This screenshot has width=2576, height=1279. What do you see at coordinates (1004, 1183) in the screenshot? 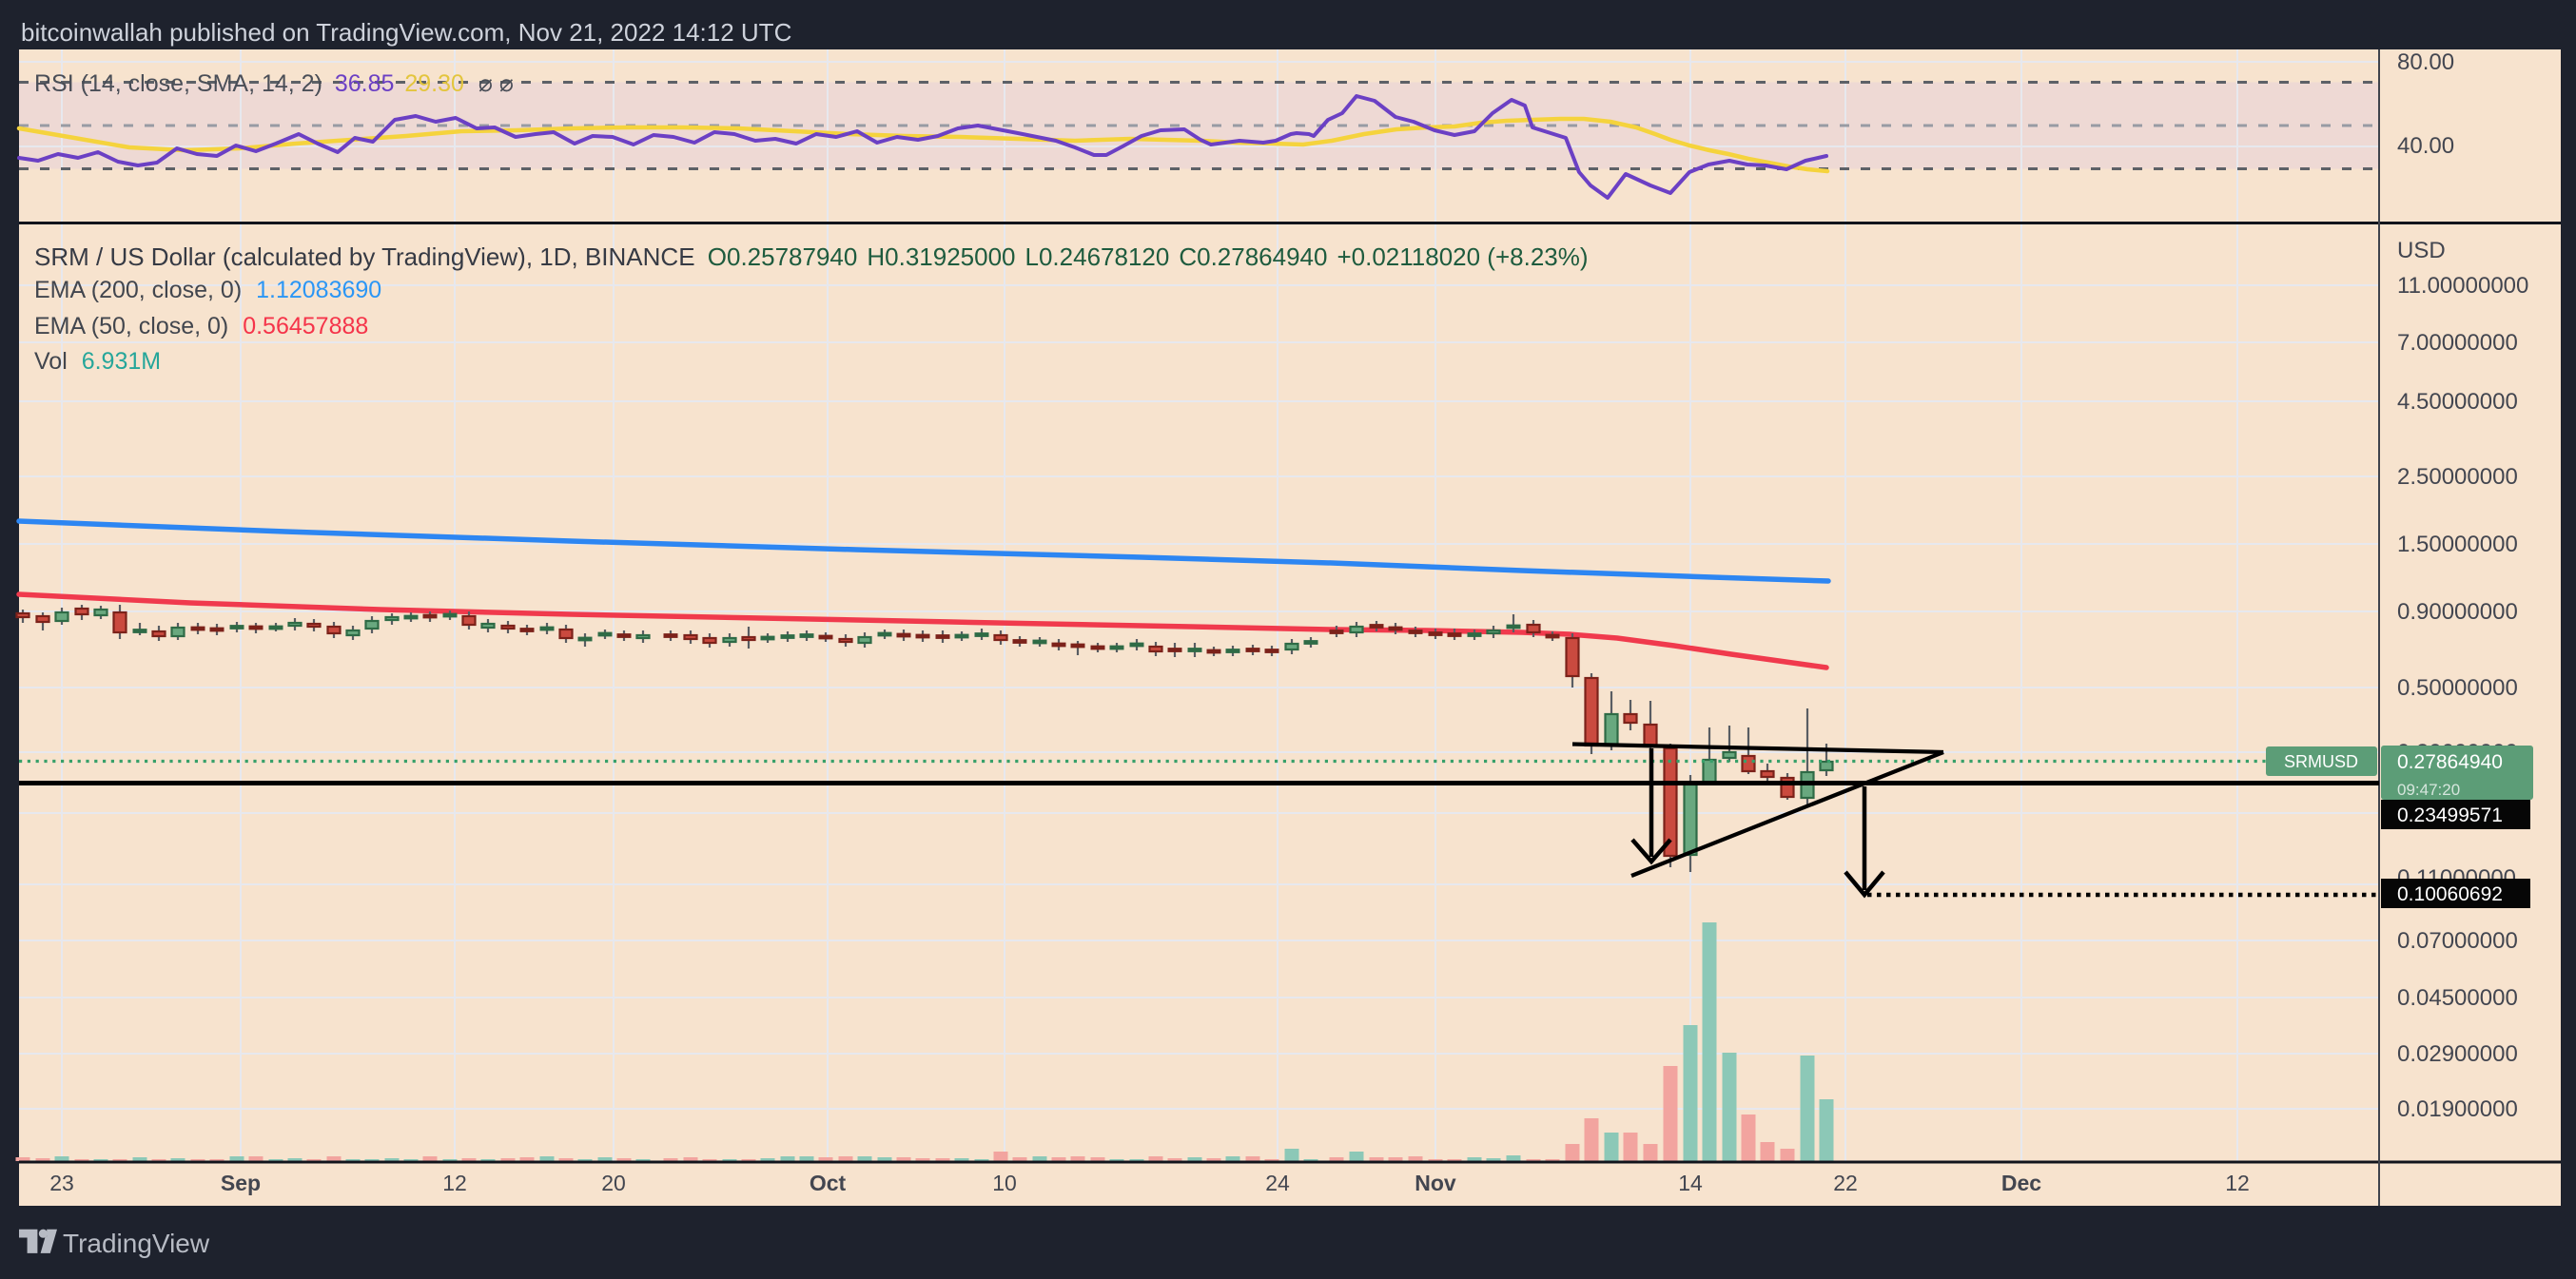
I see `svg-text: 10` at bounding box center [1004, 1183].